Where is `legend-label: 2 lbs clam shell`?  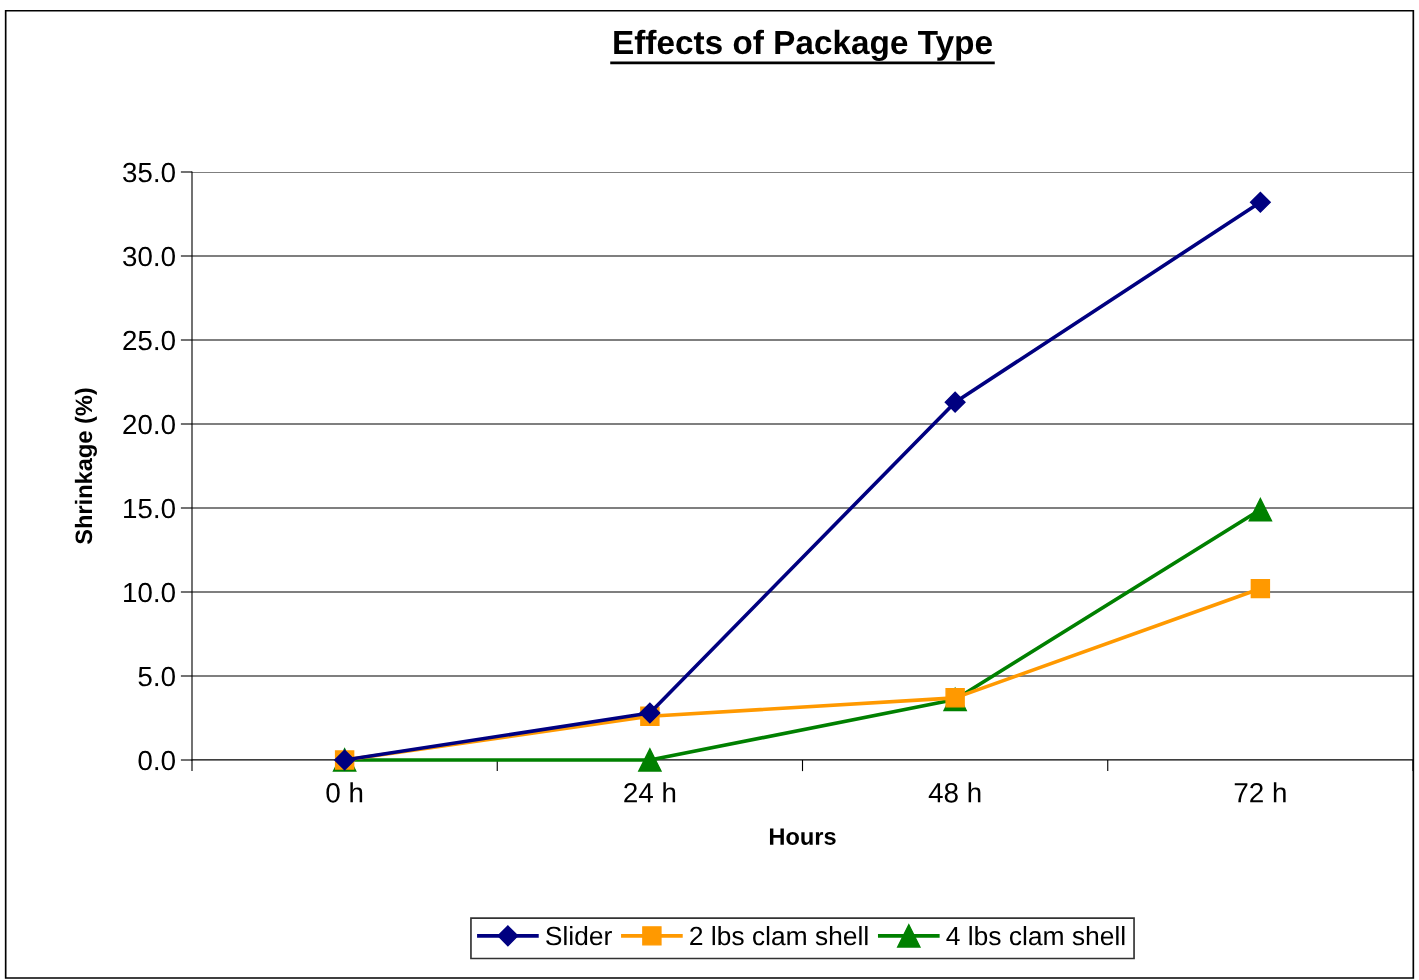
legend-label: 2 lbs clam shell is located at coordinates (779, 935).